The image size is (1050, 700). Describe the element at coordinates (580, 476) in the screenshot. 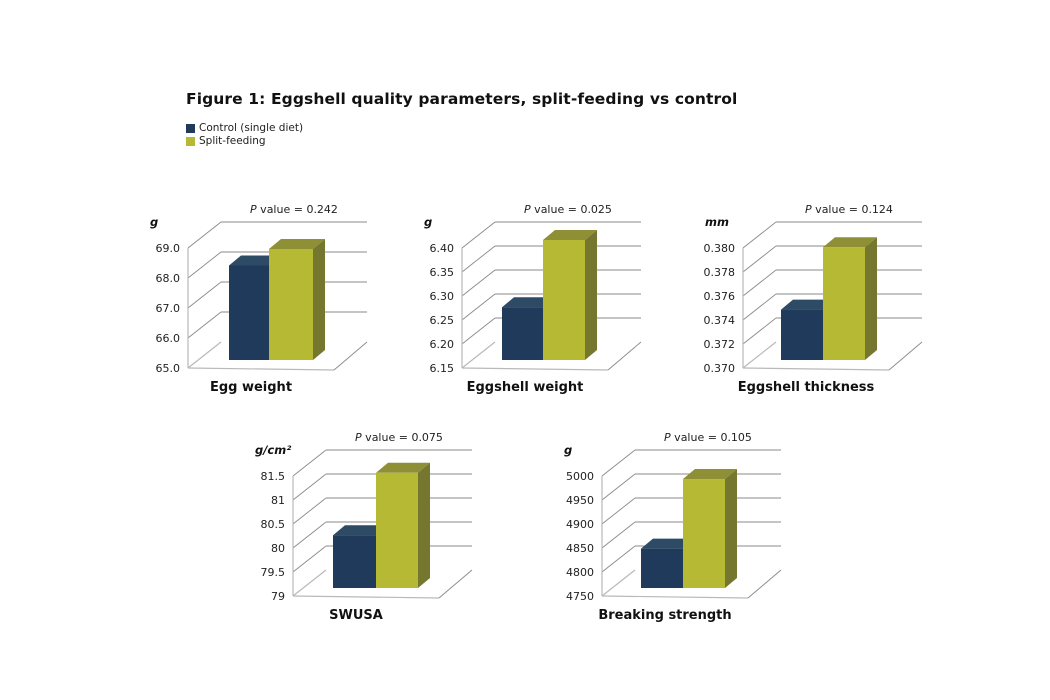

I see `y-tick-label: 5000` at that location.